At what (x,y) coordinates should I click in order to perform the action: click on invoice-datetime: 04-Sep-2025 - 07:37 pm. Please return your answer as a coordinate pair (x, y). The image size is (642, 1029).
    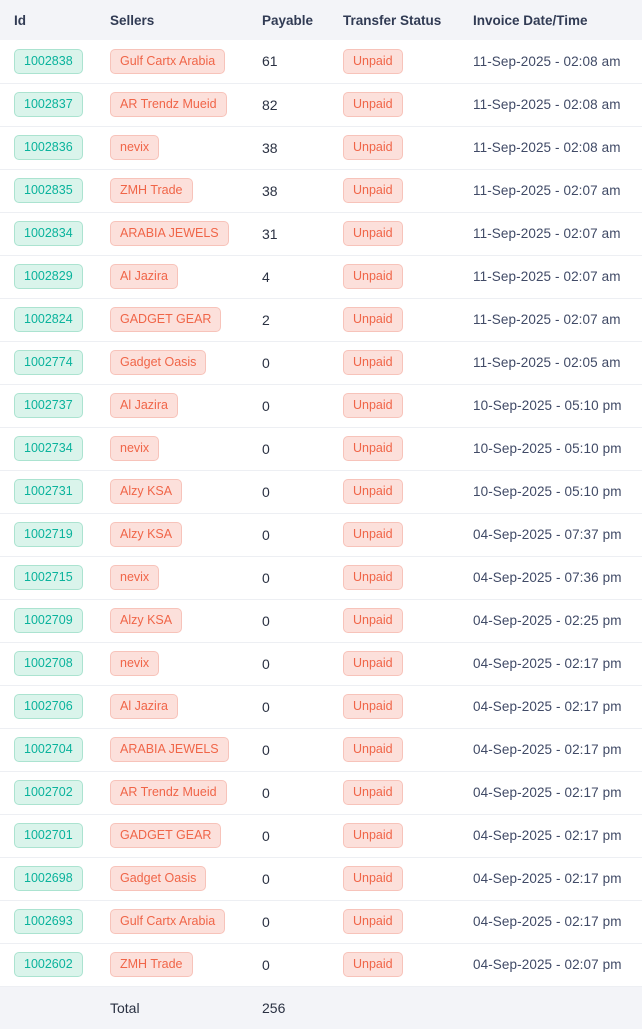
    Looking at the image, I should click on (550, 534).